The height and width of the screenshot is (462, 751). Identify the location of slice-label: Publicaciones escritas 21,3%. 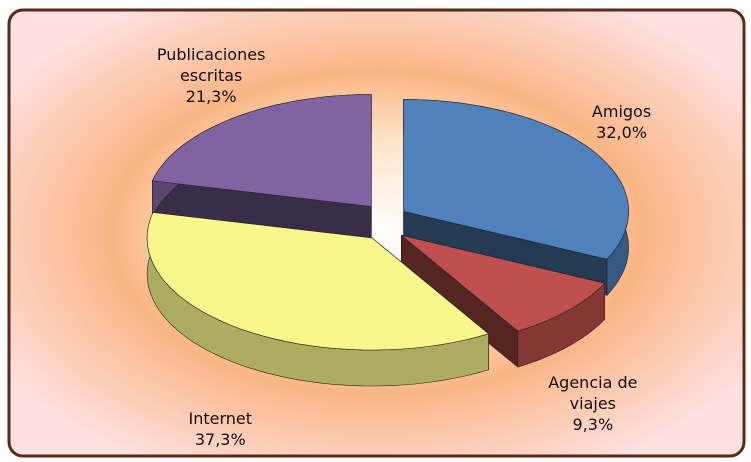
(211, 75).